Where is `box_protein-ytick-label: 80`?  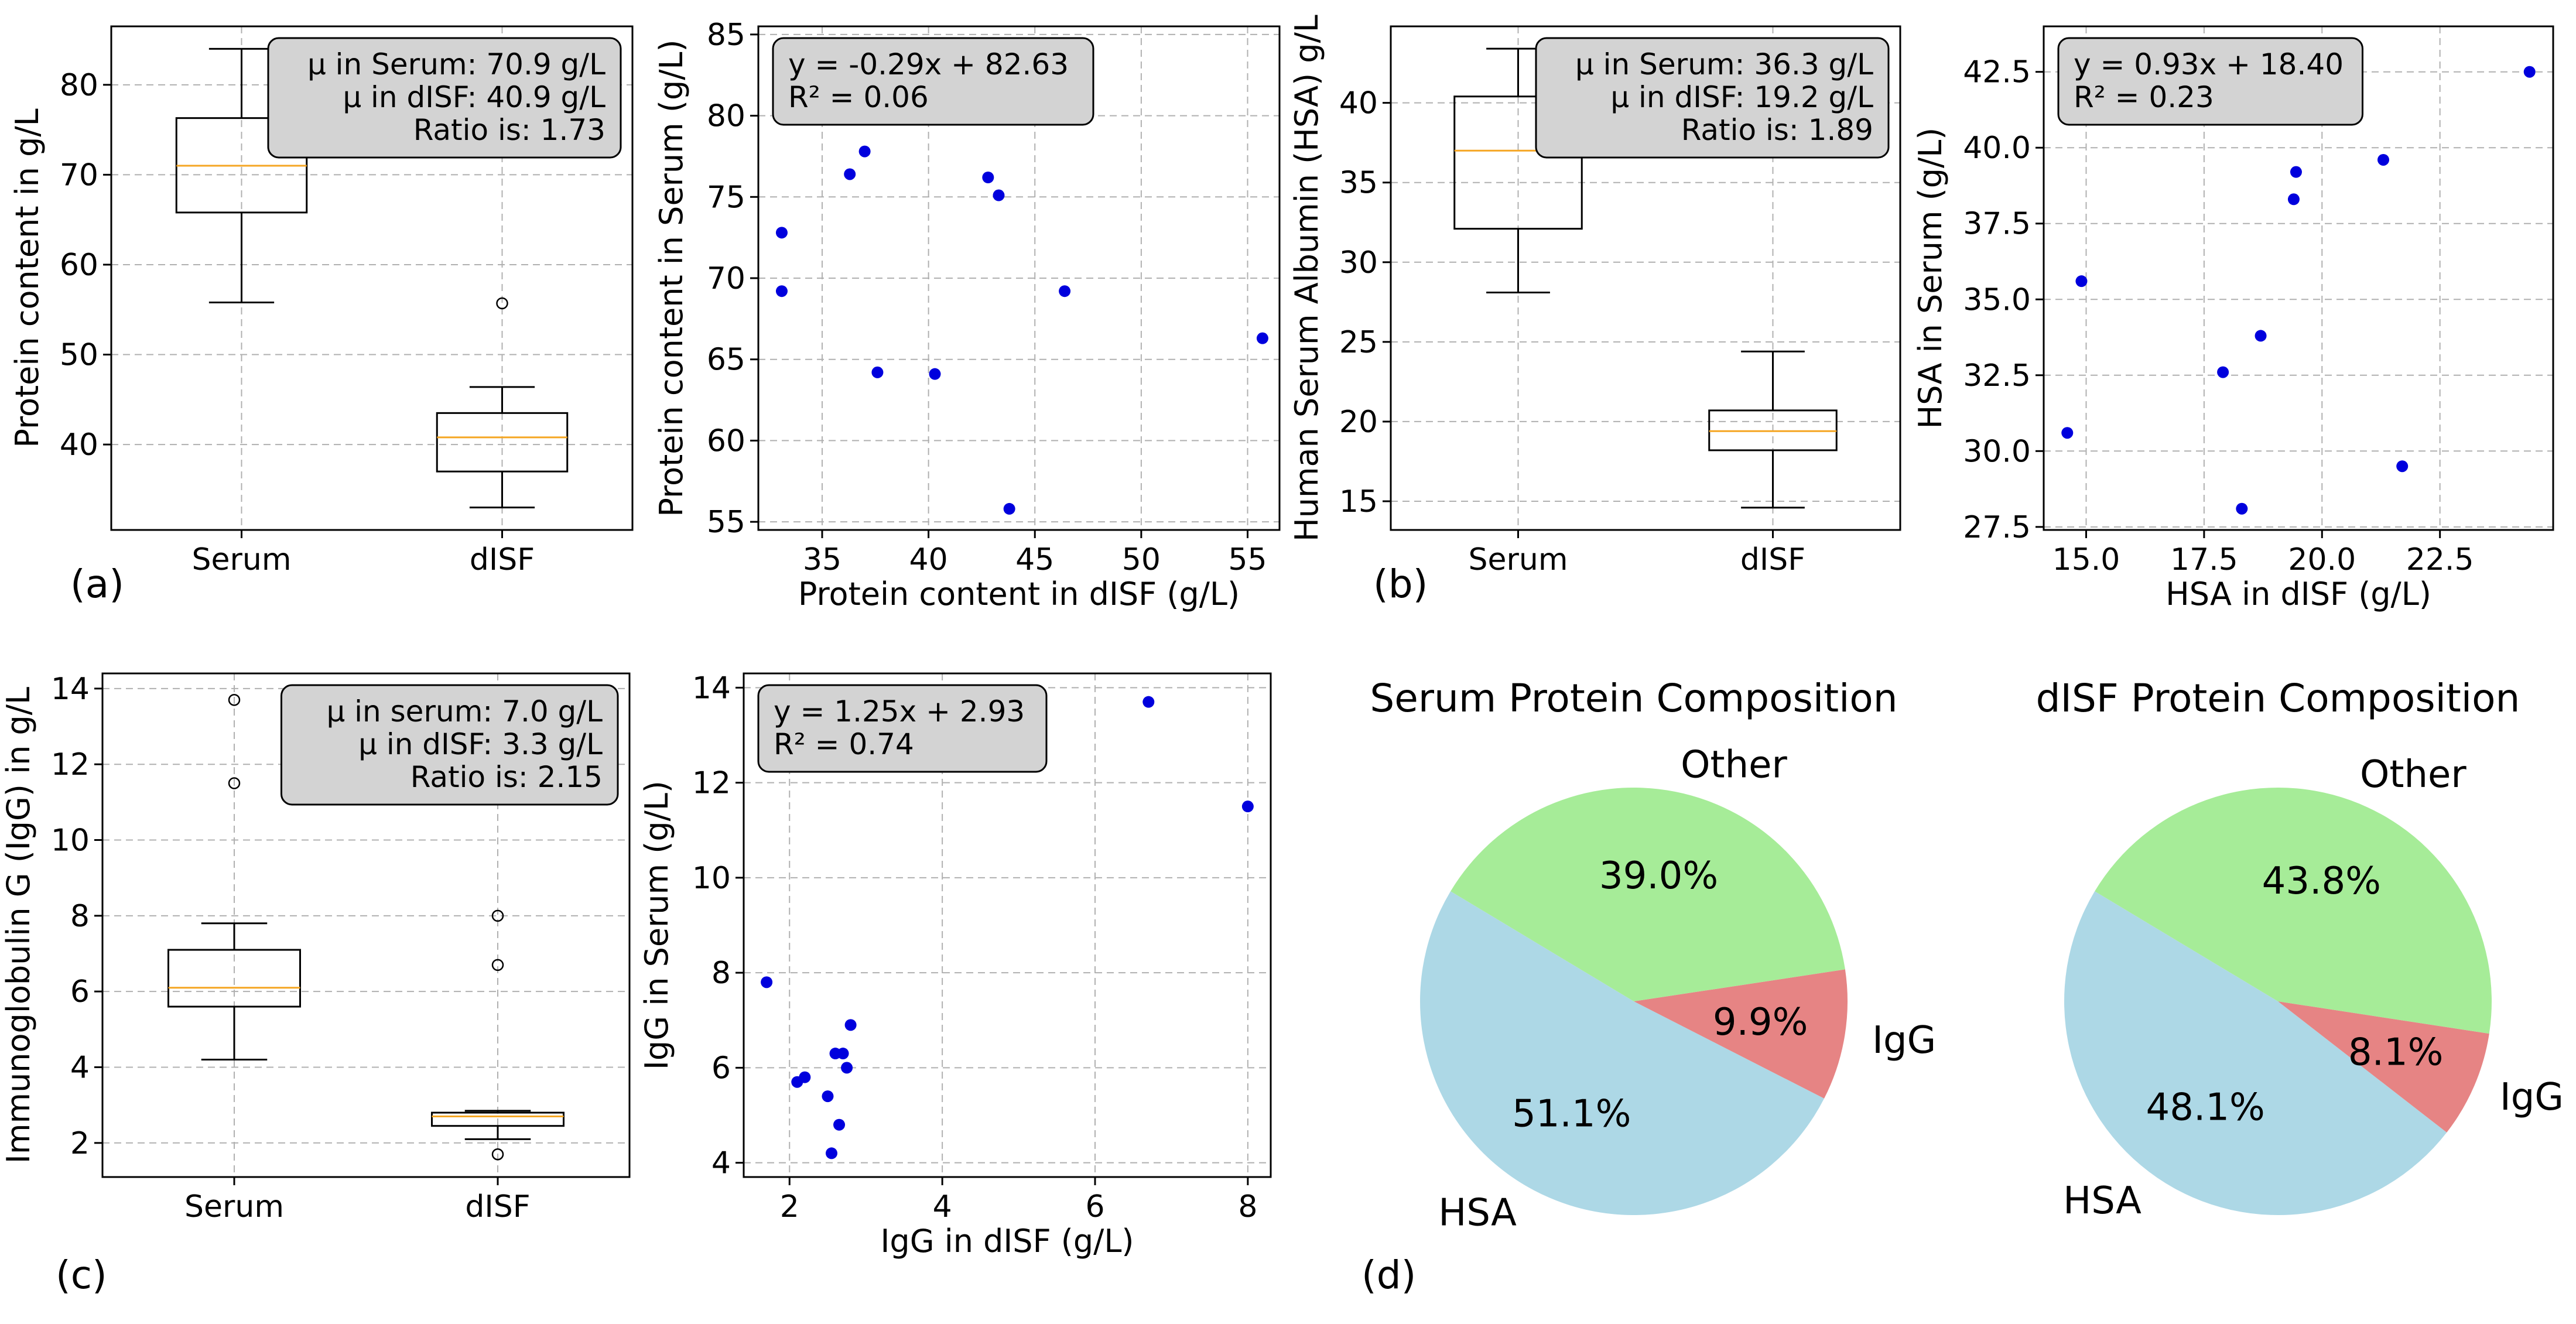 box_protein-ytick-label: 80 is located at coordinates (79, 85).